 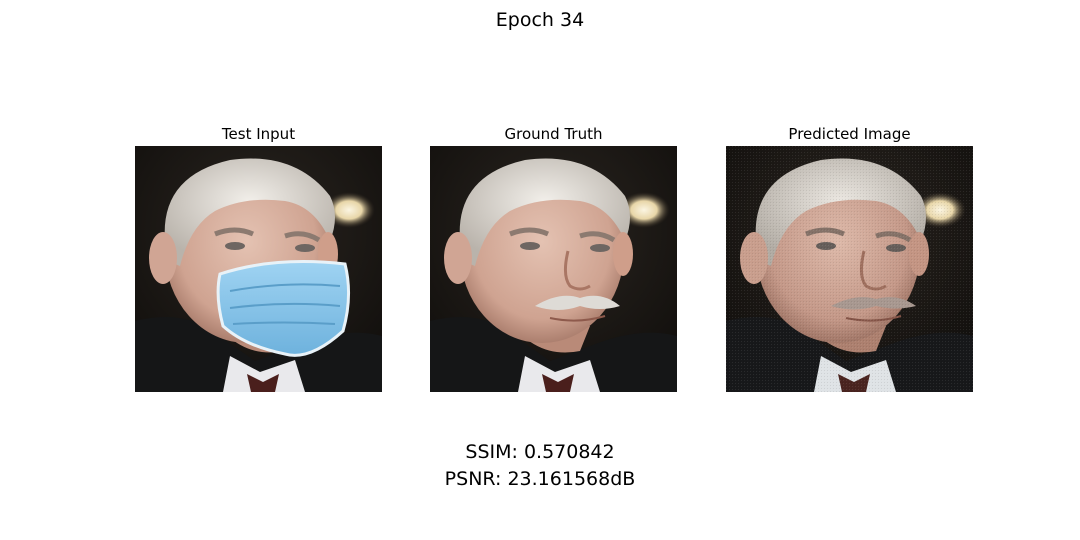 I want to click on ssim-metric: SSIM: 0.570842, so click(x=540, y=452).